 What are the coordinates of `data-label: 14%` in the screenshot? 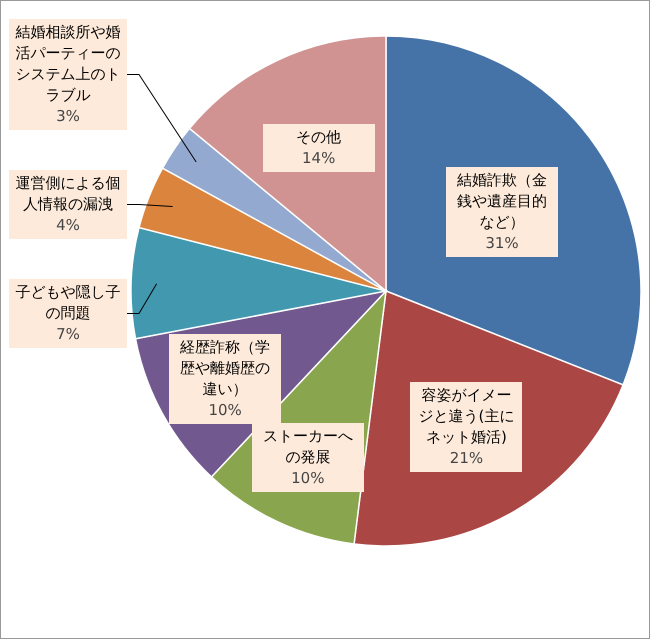 It's located at (318, 158).